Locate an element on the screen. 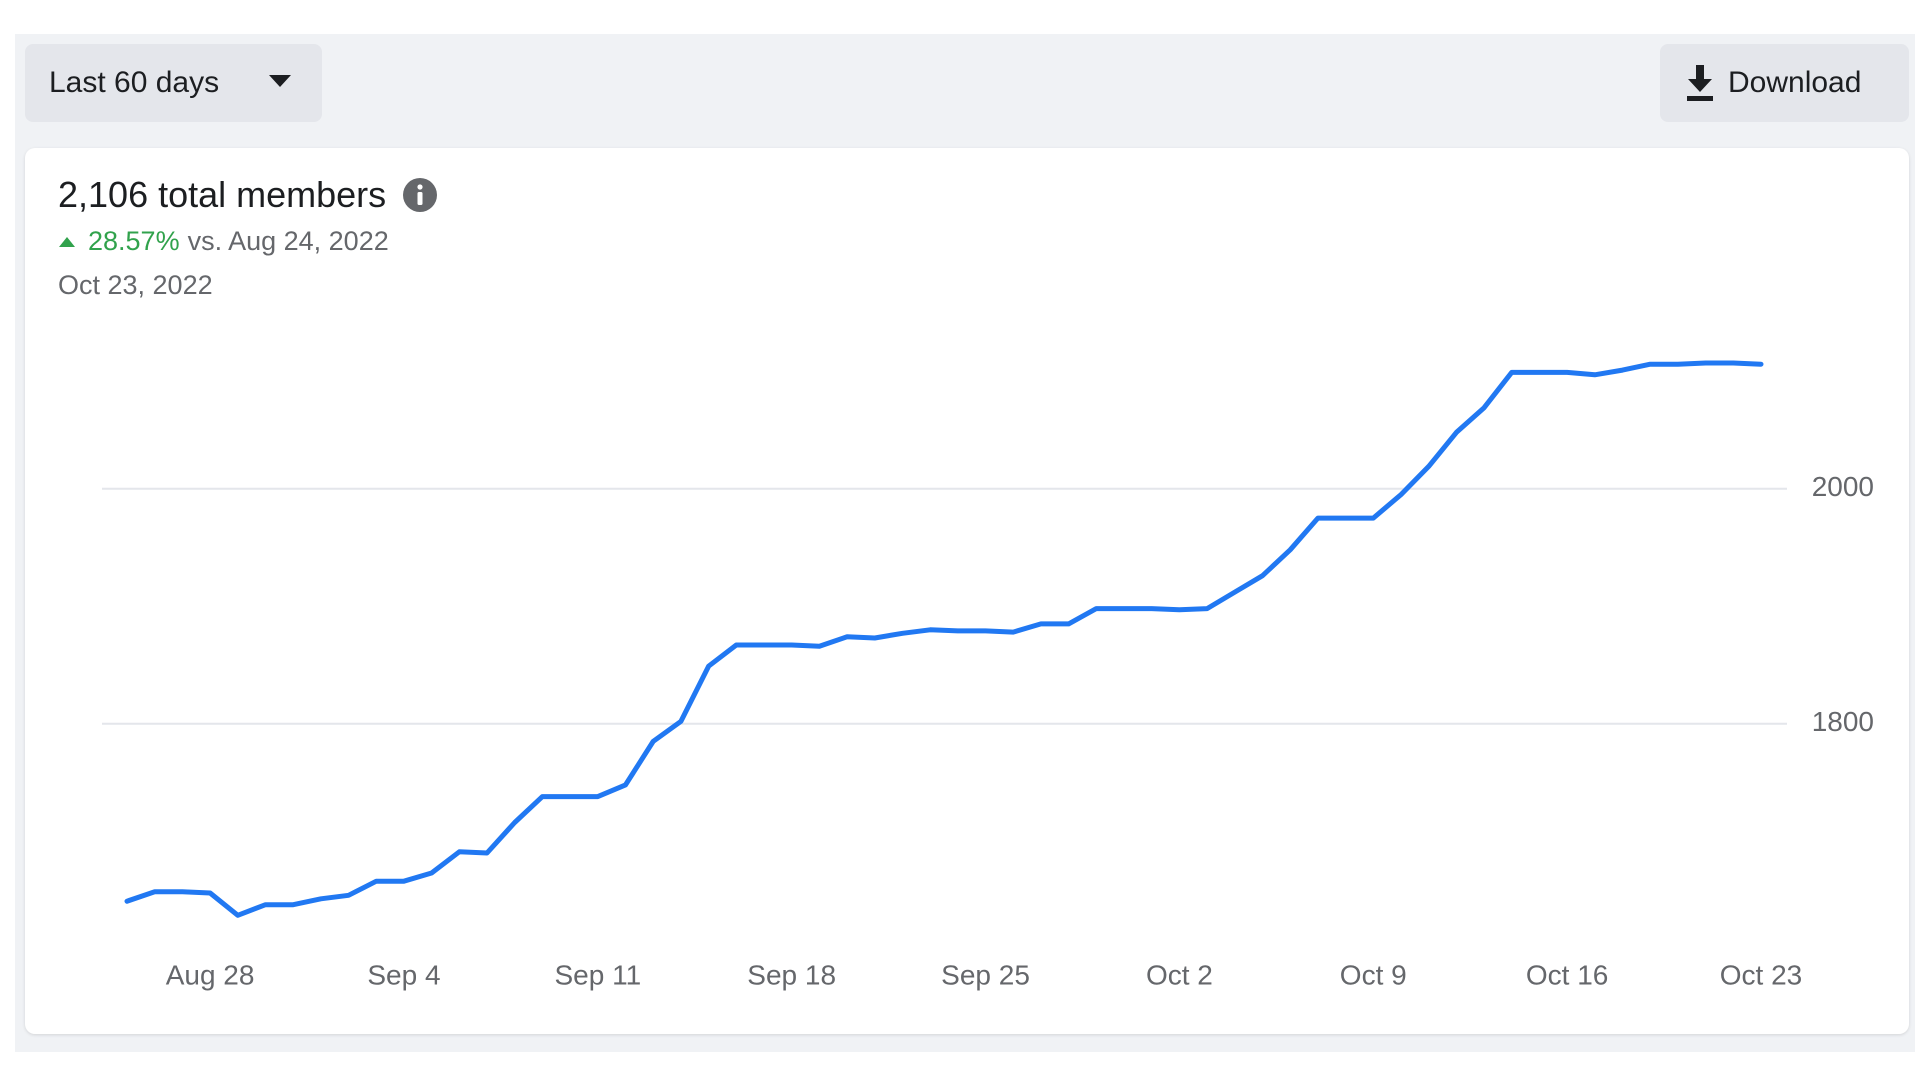 The width and height of the screenshot is (1920, 1080). download-label: Download is located at coordinates (1795, 82).